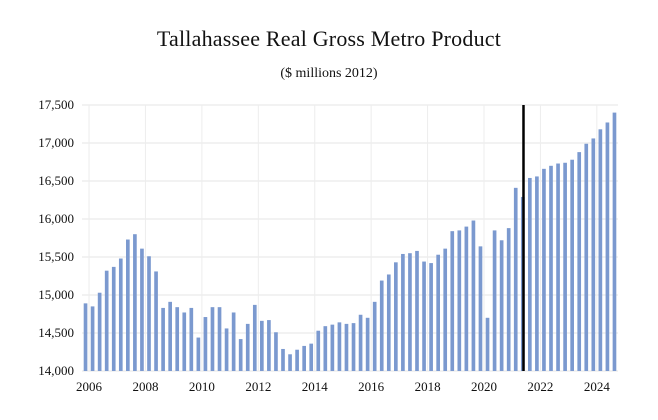  What do you see at coordinates (484, 386) in the screenshot?
I see `x-tick-label: 2020` at bounding box center [484, 386].